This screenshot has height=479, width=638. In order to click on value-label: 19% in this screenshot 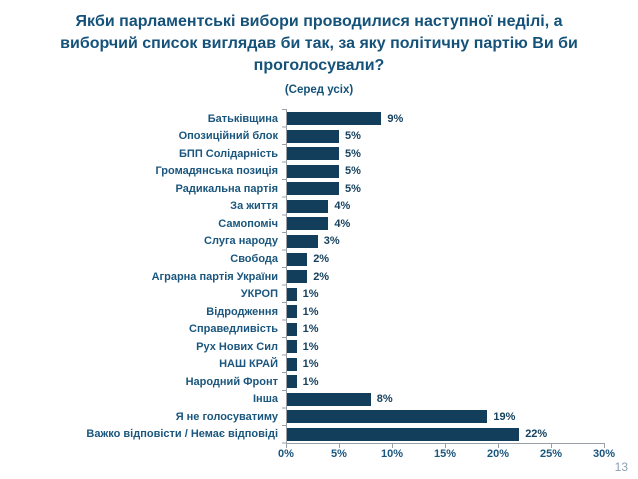, I will do `click(504, 416)`.